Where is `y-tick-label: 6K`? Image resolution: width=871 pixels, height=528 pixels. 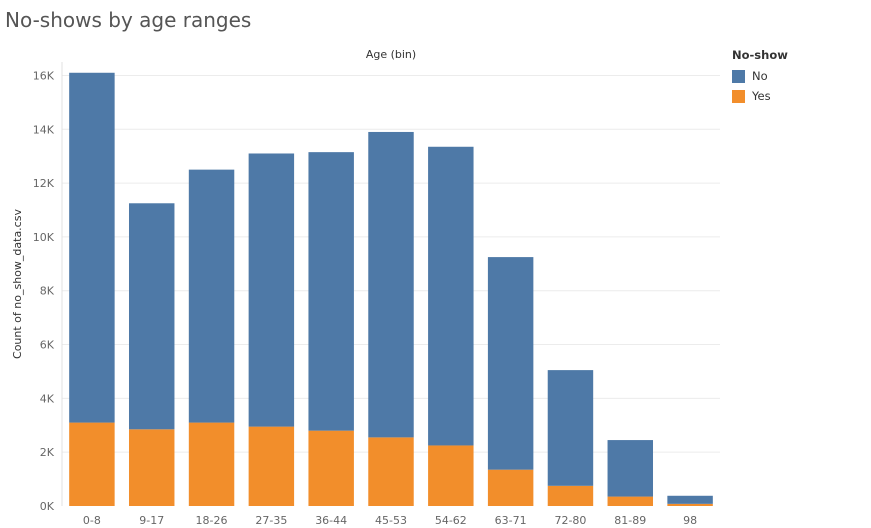 y-tick-label: 6K is located at coordinates (47, 345).